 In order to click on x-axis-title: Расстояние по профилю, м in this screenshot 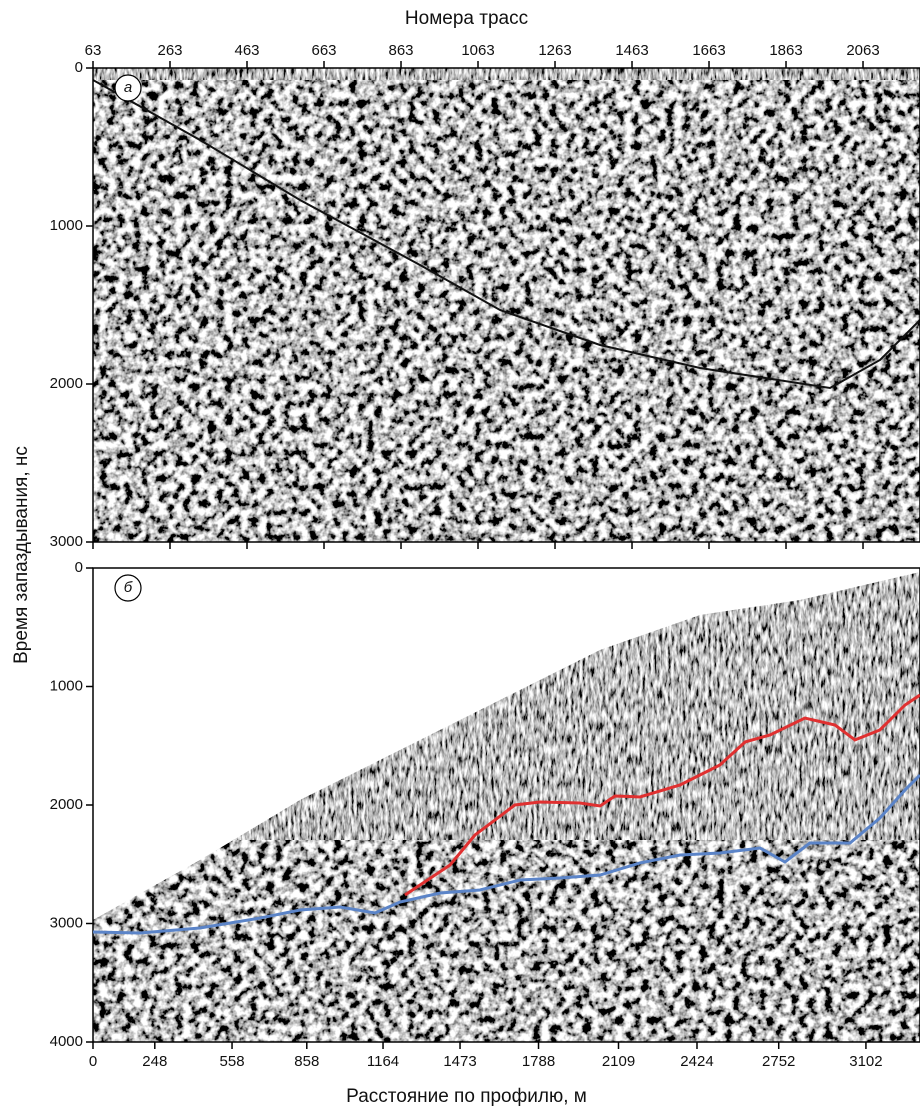, I will do `click(466, 1096)`.